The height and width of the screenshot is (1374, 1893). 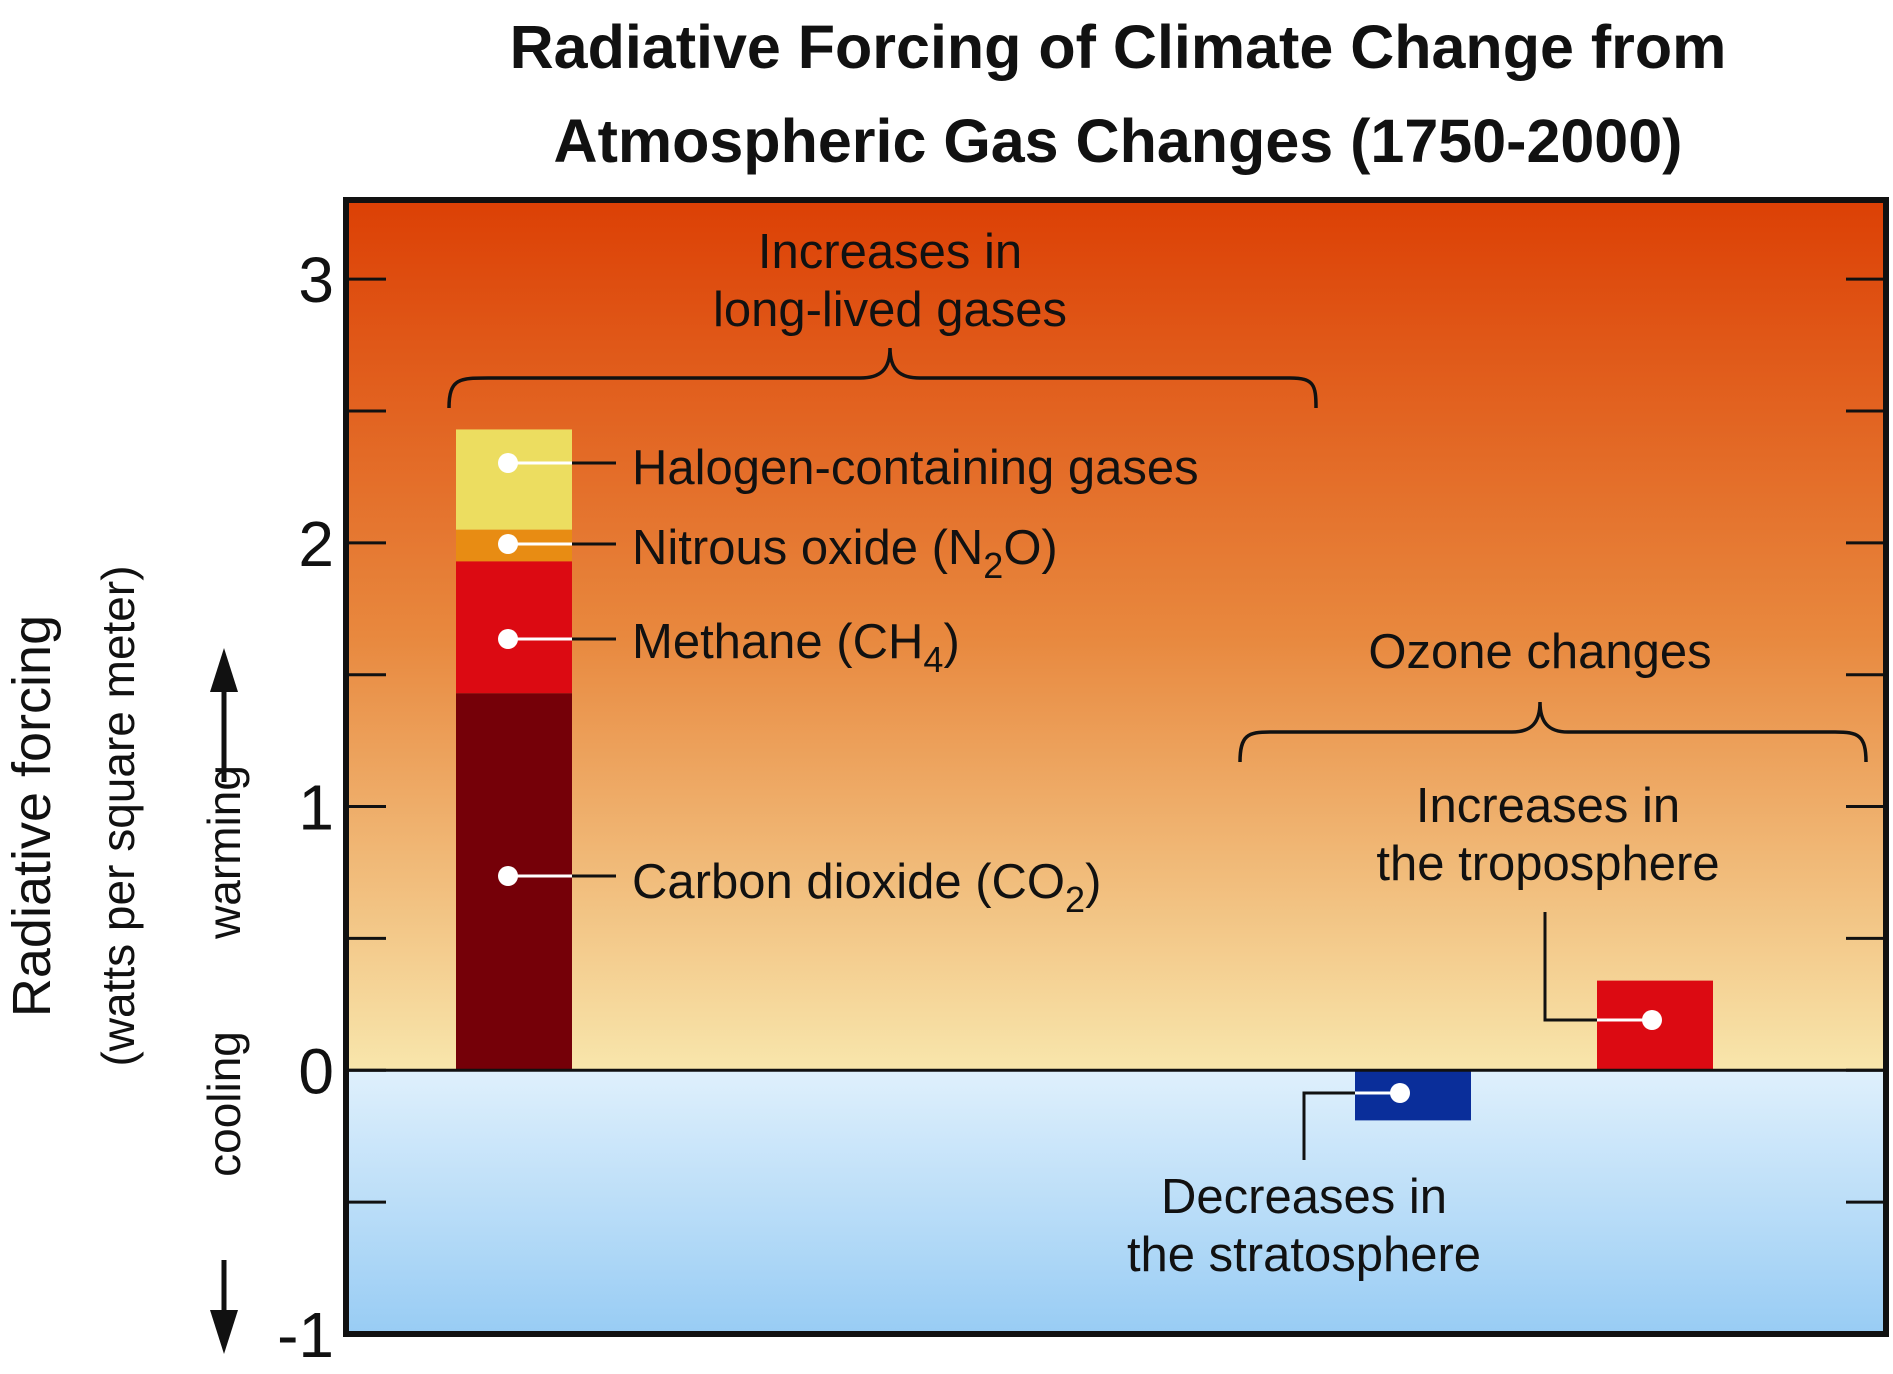 I want to click on label-halogen: Halogen-containing gases, so click(x=915, y=468).